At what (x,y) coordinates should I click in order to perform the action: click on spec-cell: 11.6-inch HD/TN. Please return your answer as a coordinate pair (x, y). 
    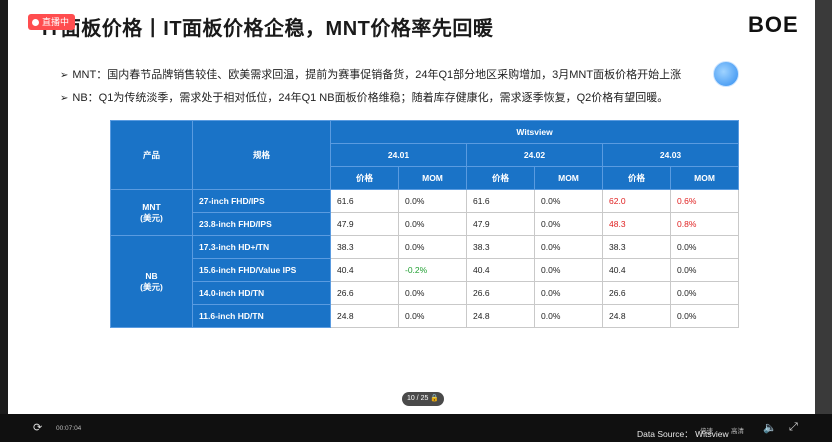
    Looking at the image, I should click on (261, 316).